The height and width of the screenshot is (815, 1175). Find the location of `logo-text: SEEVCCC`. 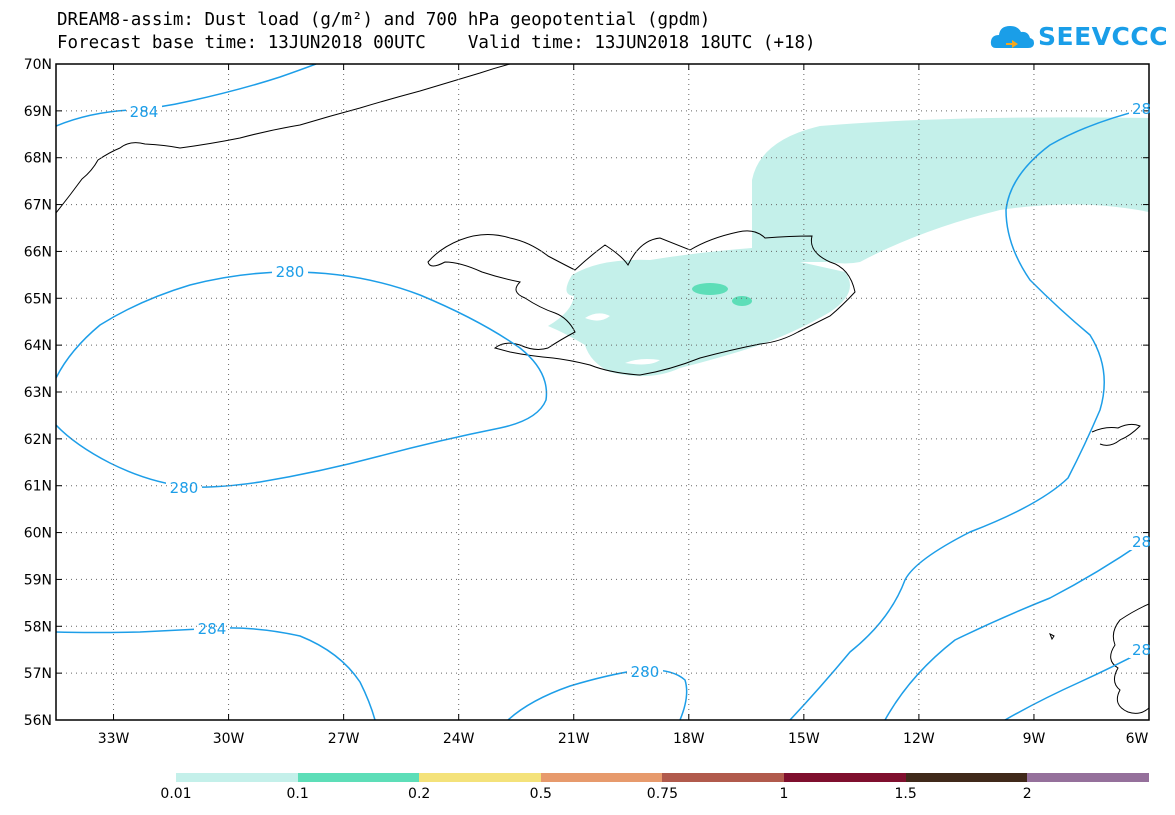

logo-text: SEEVCCC is located at coordinates (1103, 36).